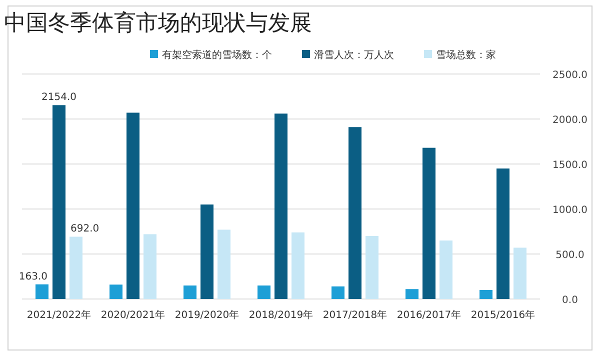 The image size is (600, 359). I want to click on x-tick-label: 2020/2021年, so click(133, 315).